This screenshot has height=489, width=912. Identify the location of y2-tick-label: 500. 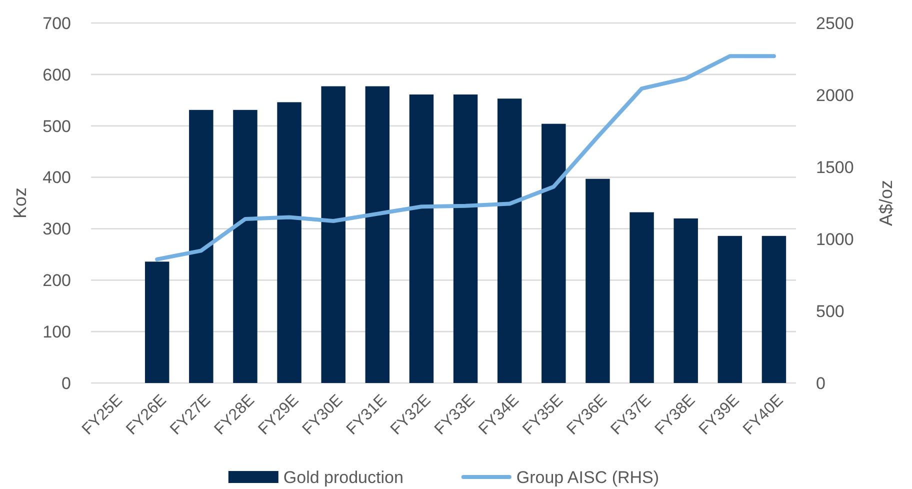
(830, 311).